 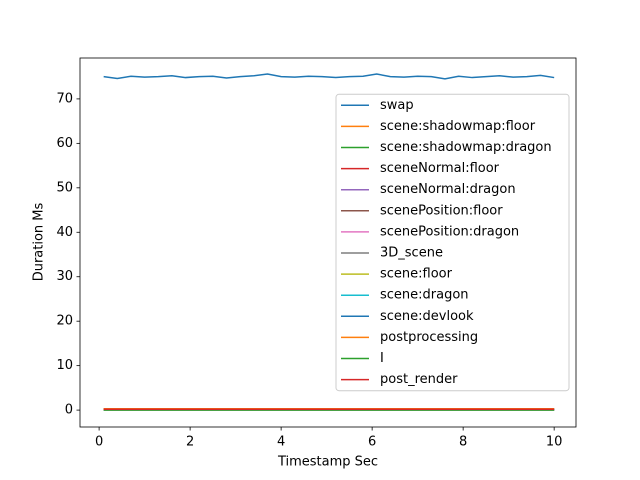 What do you see at coordinates (69, 410) in the screenshot?
I see `y-tick-label: 0` at bounding box center [69, 410].